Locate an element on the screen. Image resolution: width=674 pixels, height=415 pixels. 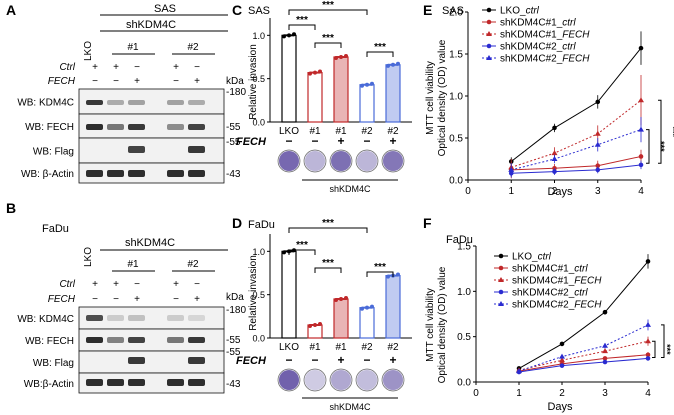
clone-label: #1 is located at coordinates (133, 264).